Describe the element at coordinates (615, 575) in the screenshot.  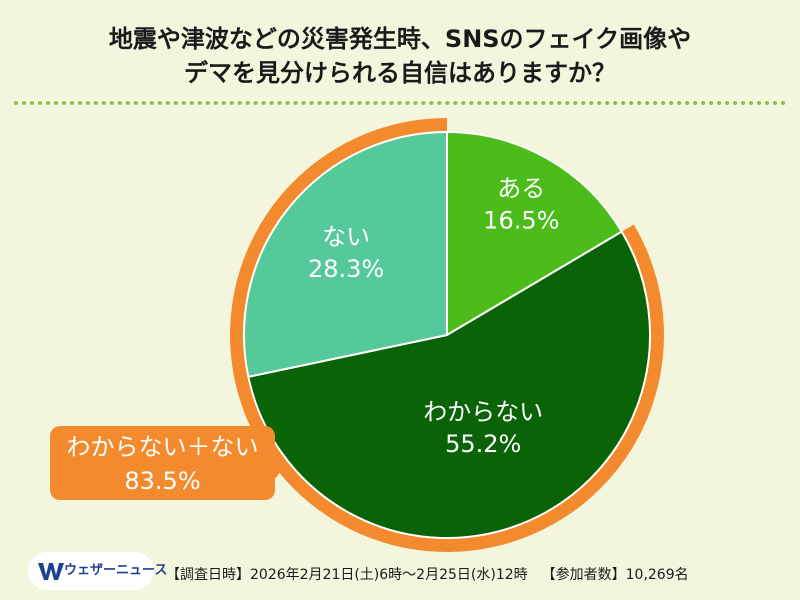
I see `survey-participants: 【参加者数】10,269名` at that location.